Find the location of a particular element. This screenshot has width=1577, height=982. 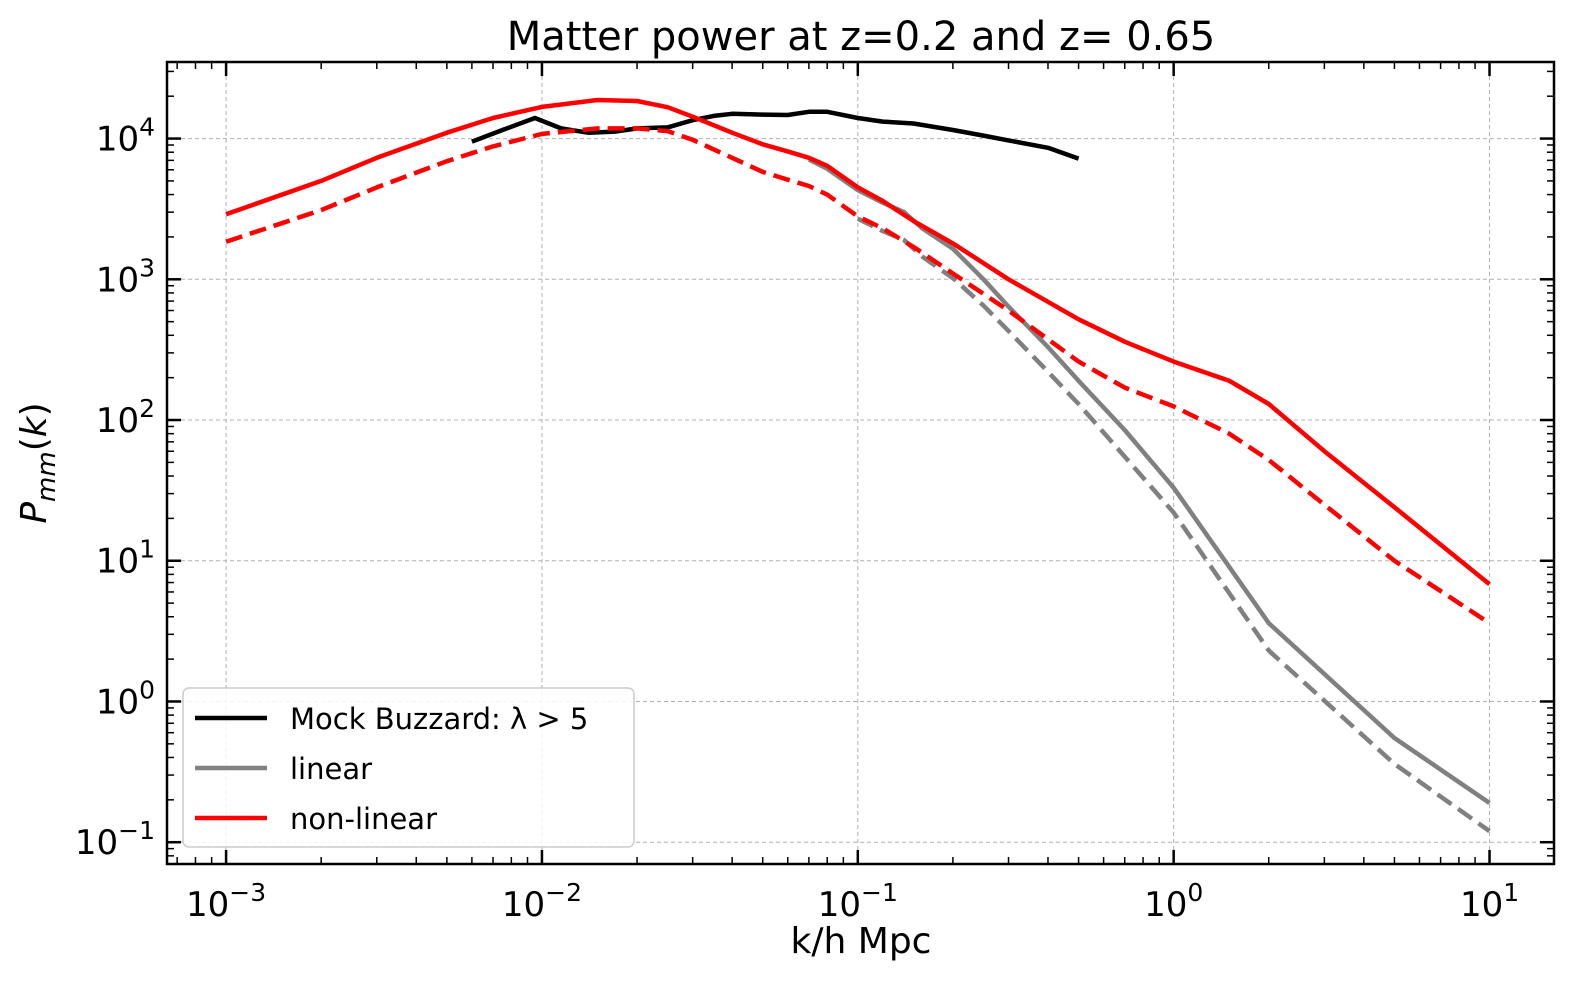

x-tick-label: 10⁻³ is located at coordinates (226, 901).